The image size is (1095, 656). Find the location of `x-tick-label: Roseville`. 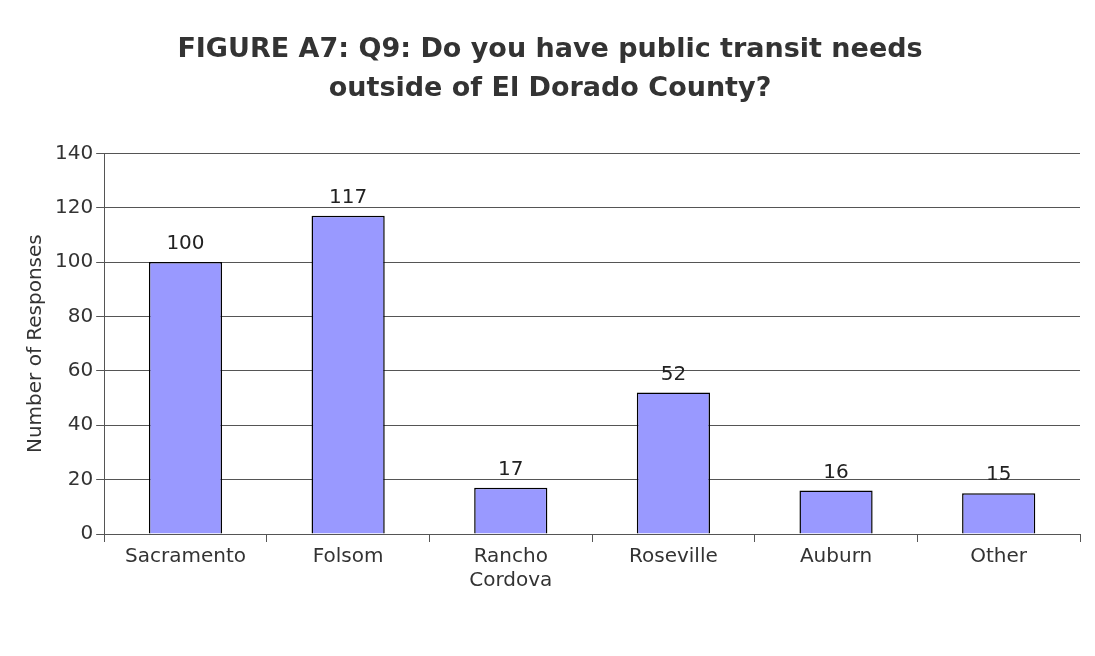

x-tick-label: Roseville is located at coordinates (673, 555).